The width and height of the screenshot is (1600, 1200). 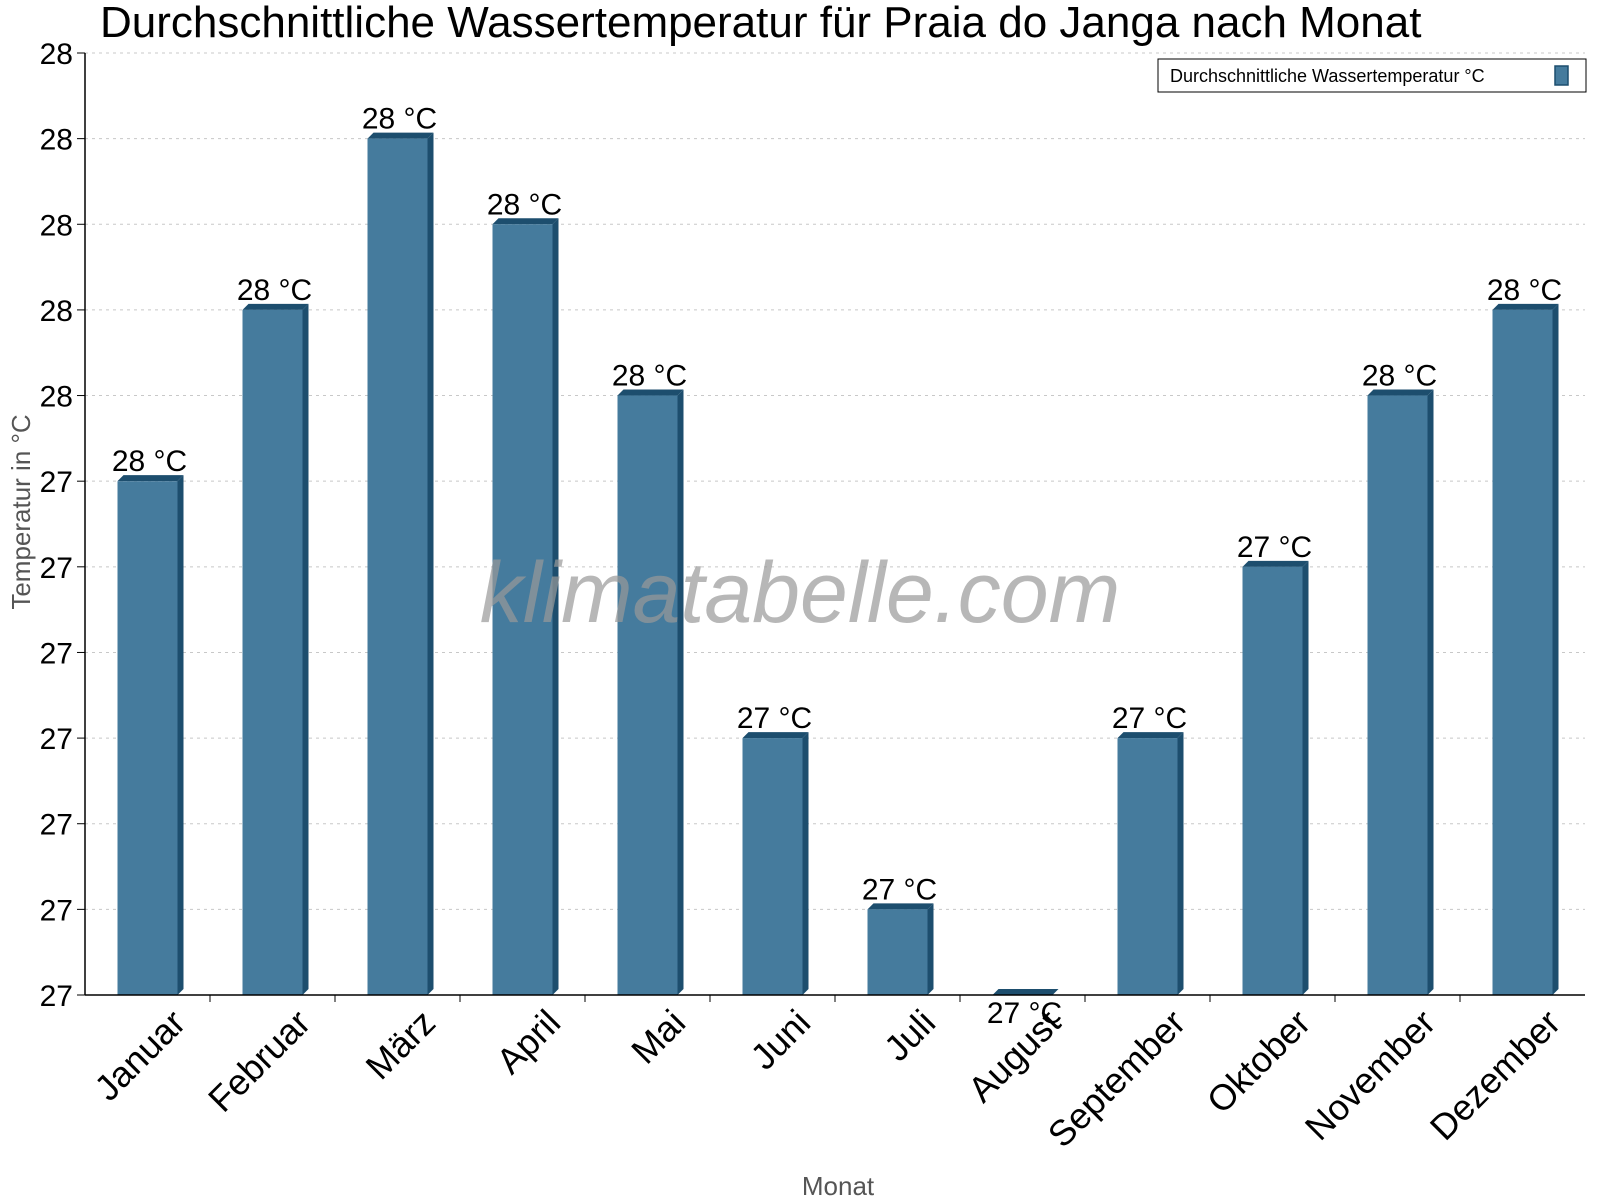 What do you see at coordinates (1561, 75) in the screenshot?
I see `legend-swatch` at bounding box center [1561, 75].